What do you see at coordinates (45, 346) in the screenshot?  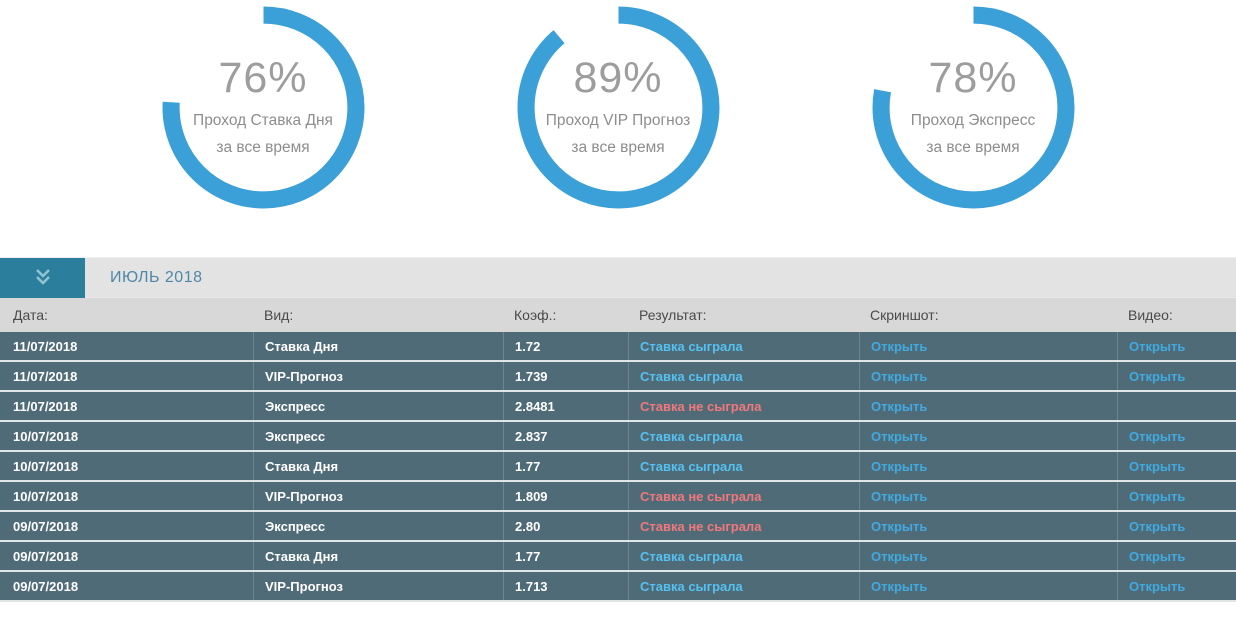 I see `cell-date: 11/07/2018` at bounding box center [45, 346].